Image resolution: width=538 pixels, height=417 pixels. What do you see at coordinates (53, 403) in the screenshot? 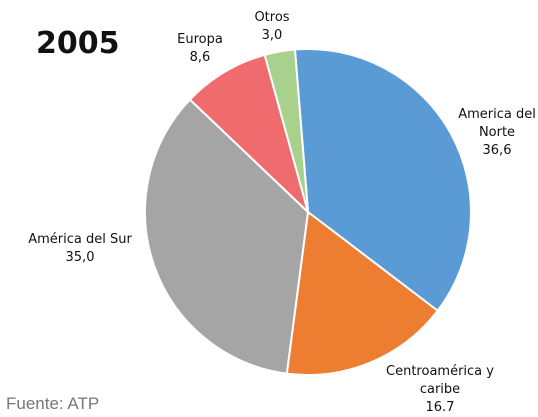
I see `source-note: Fuente: ATP` at bounding box center [53, 403].